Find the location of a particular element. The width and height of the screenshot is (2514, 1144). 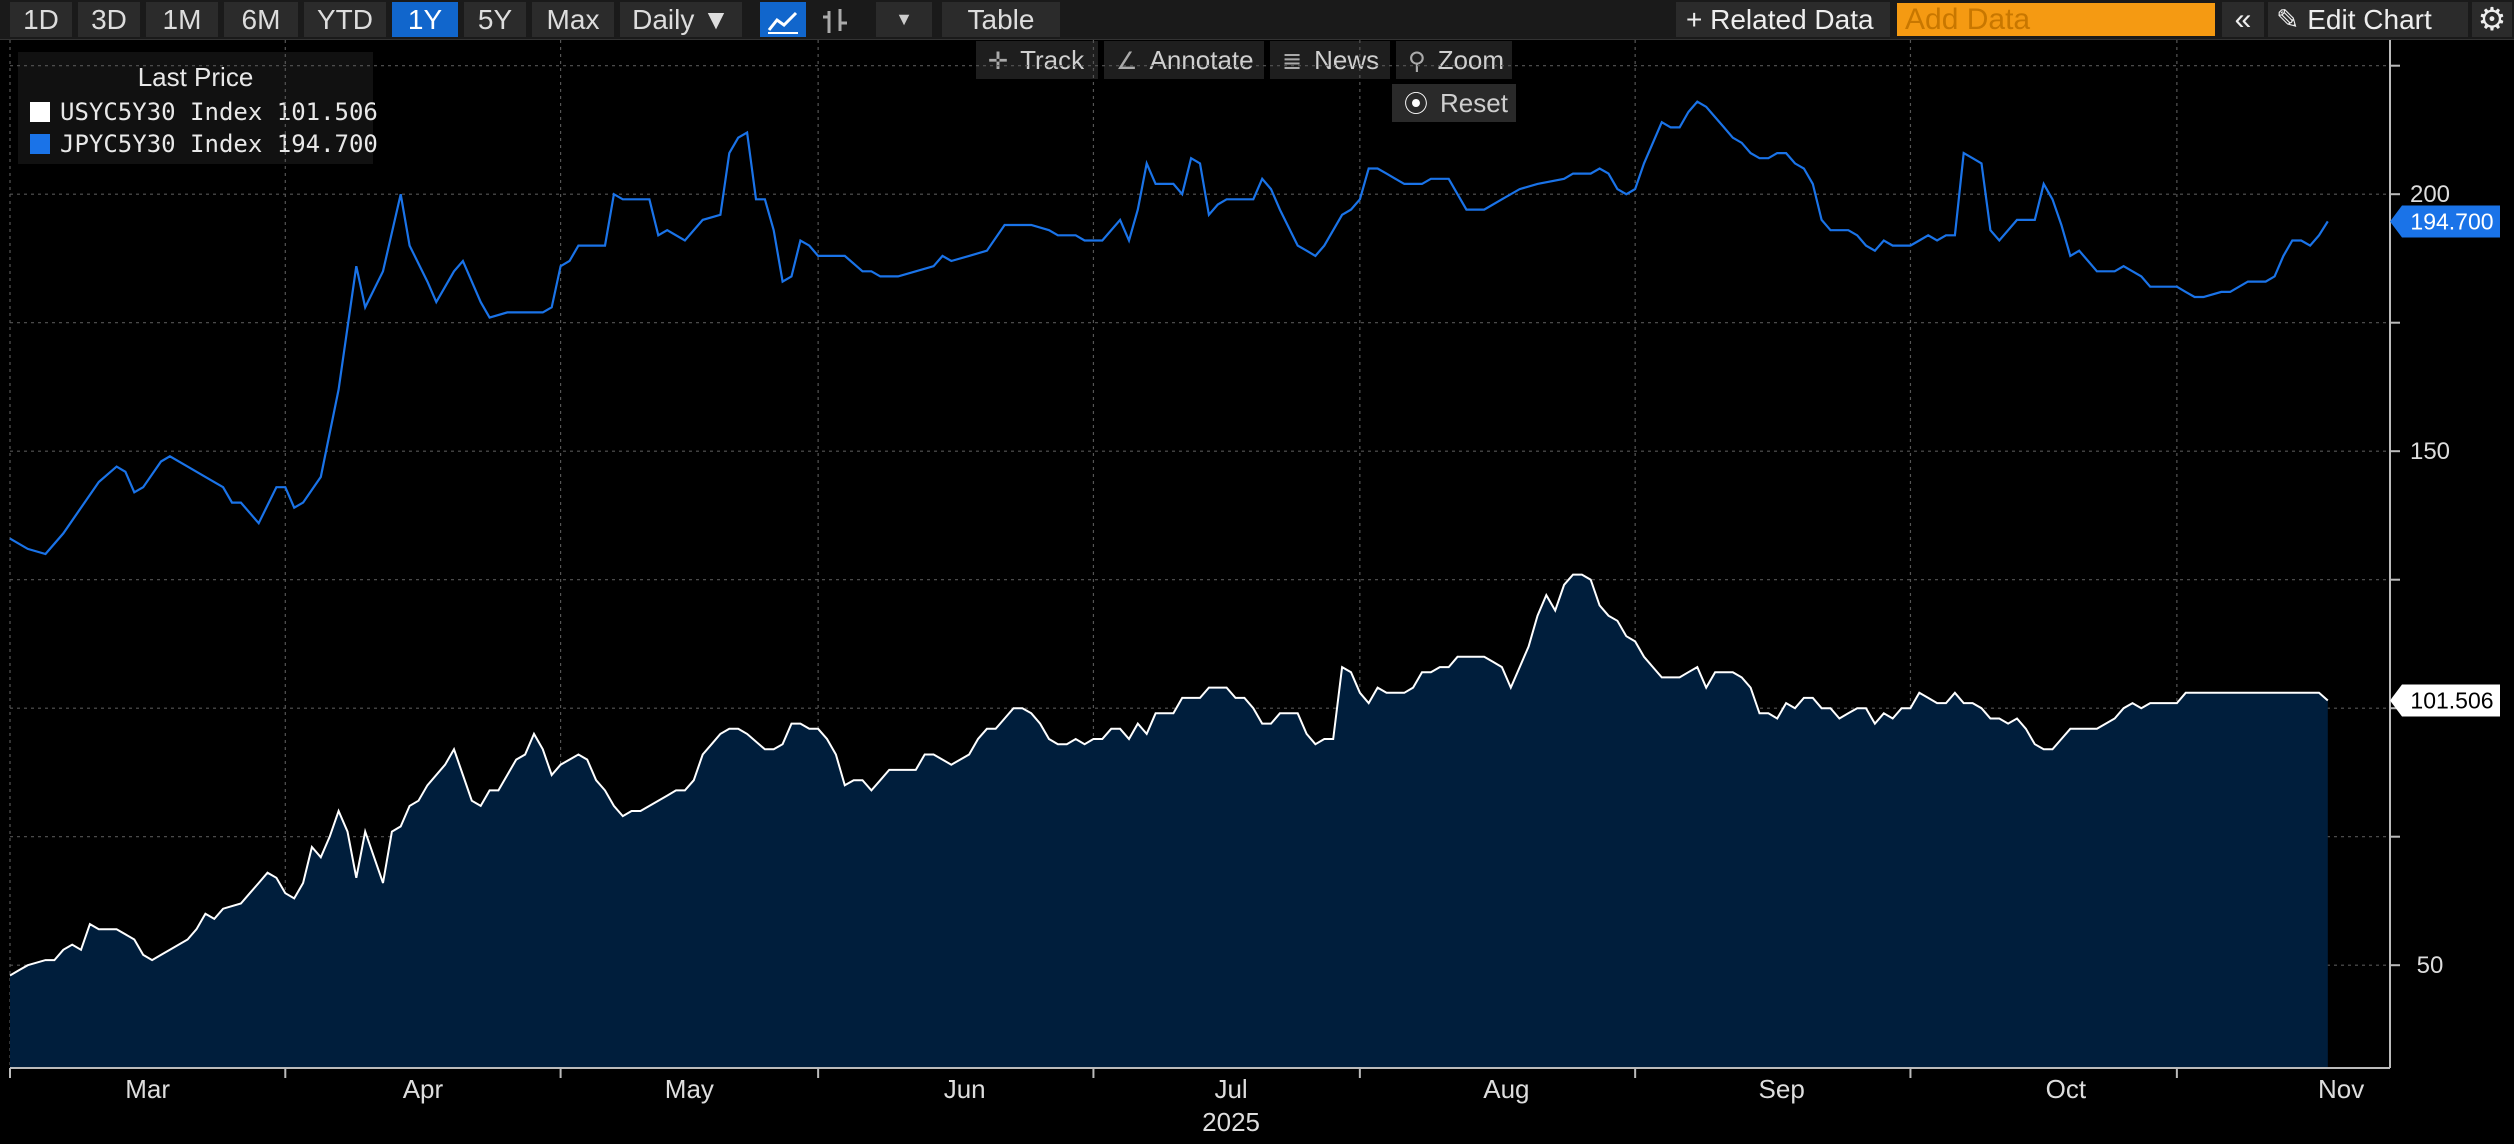

legend-label-usyc5y30: USYC5Y30 Index 101.506 is located at coordinates (219, 112).